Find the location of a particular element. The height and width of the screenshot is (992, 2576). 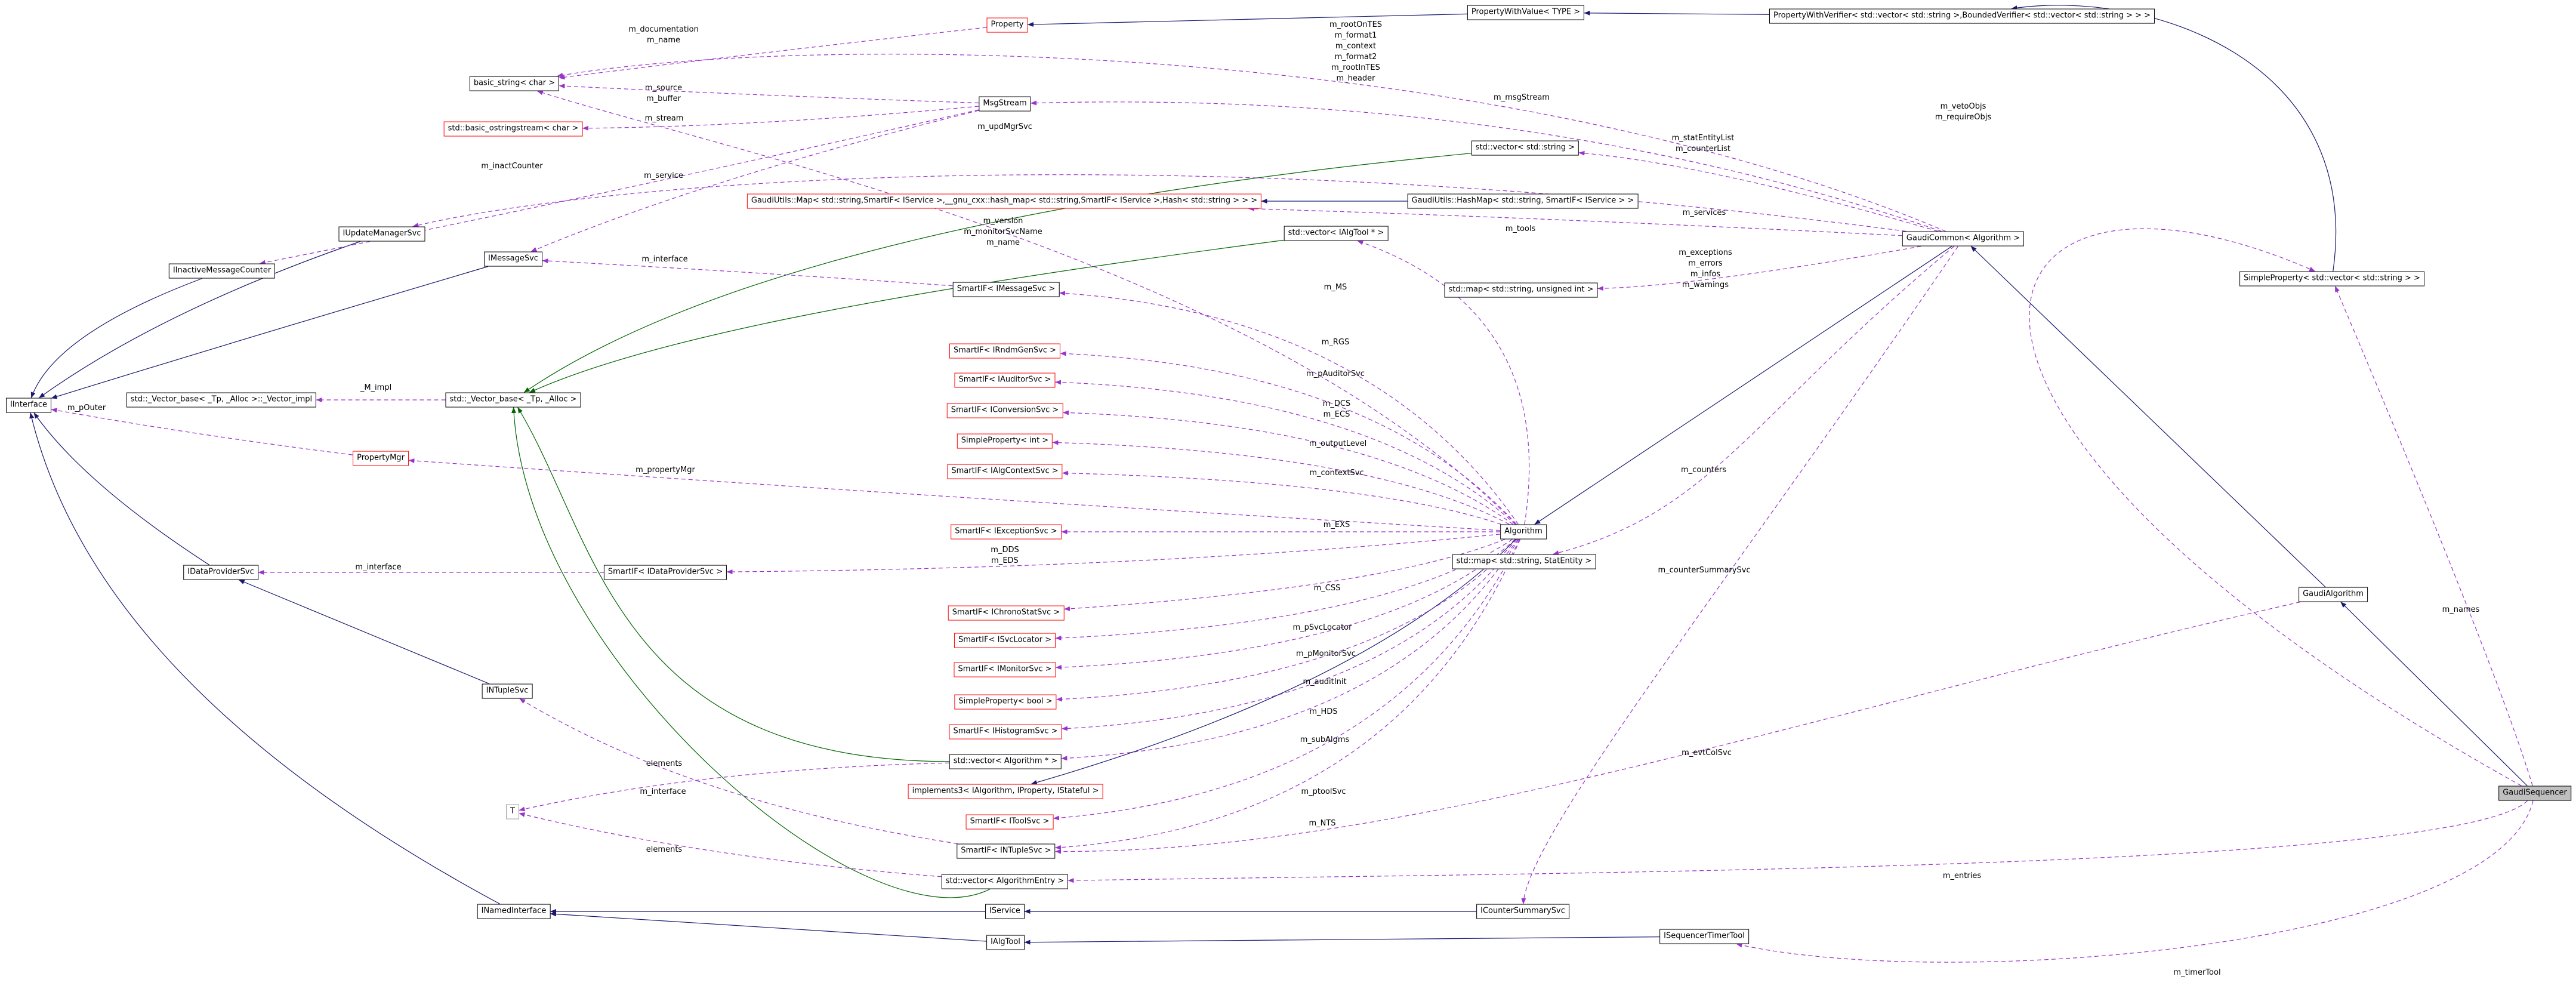

class-node-ialgtool: IAlgTool is located at coordinates (1005, 942).